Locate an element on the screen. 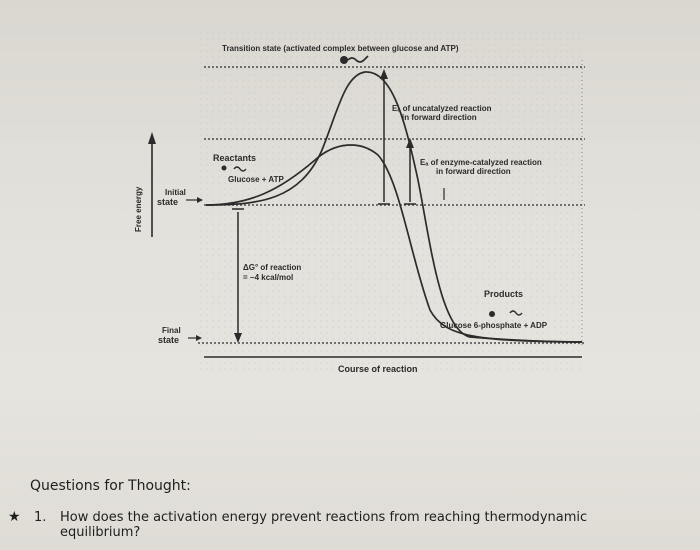  question-number: 1. is located at coordinates (40, 517).